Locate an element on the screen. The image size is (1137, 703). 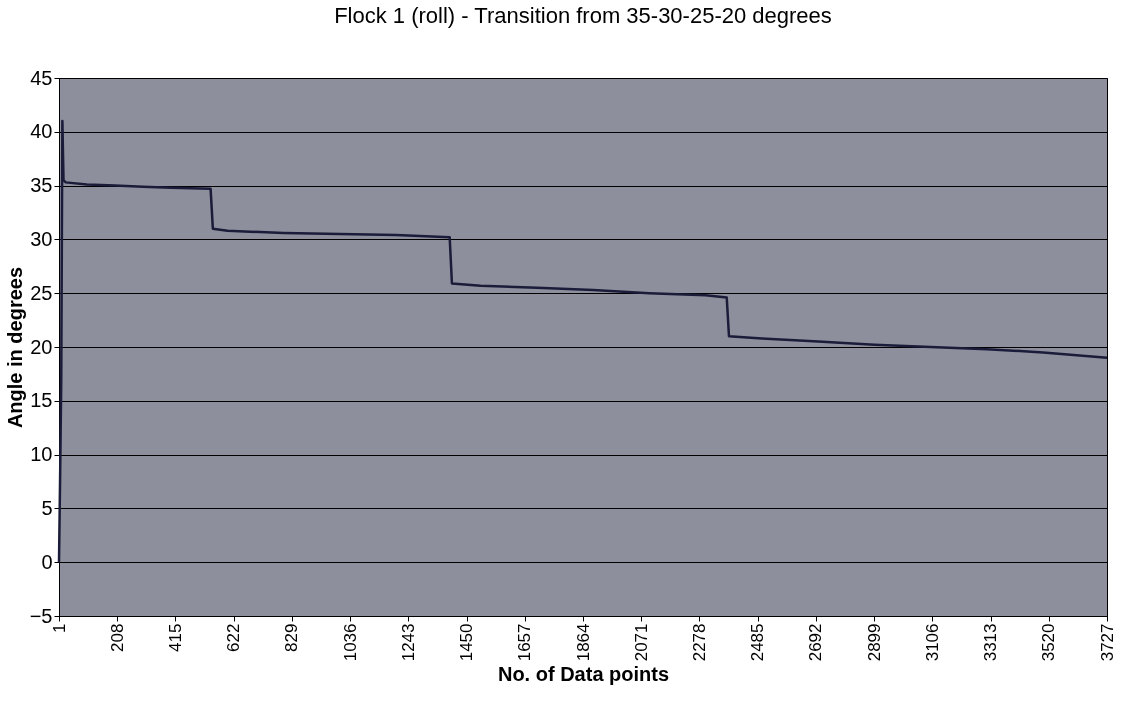
x-tick-label: 1864 is located at coordinates (583, 642).